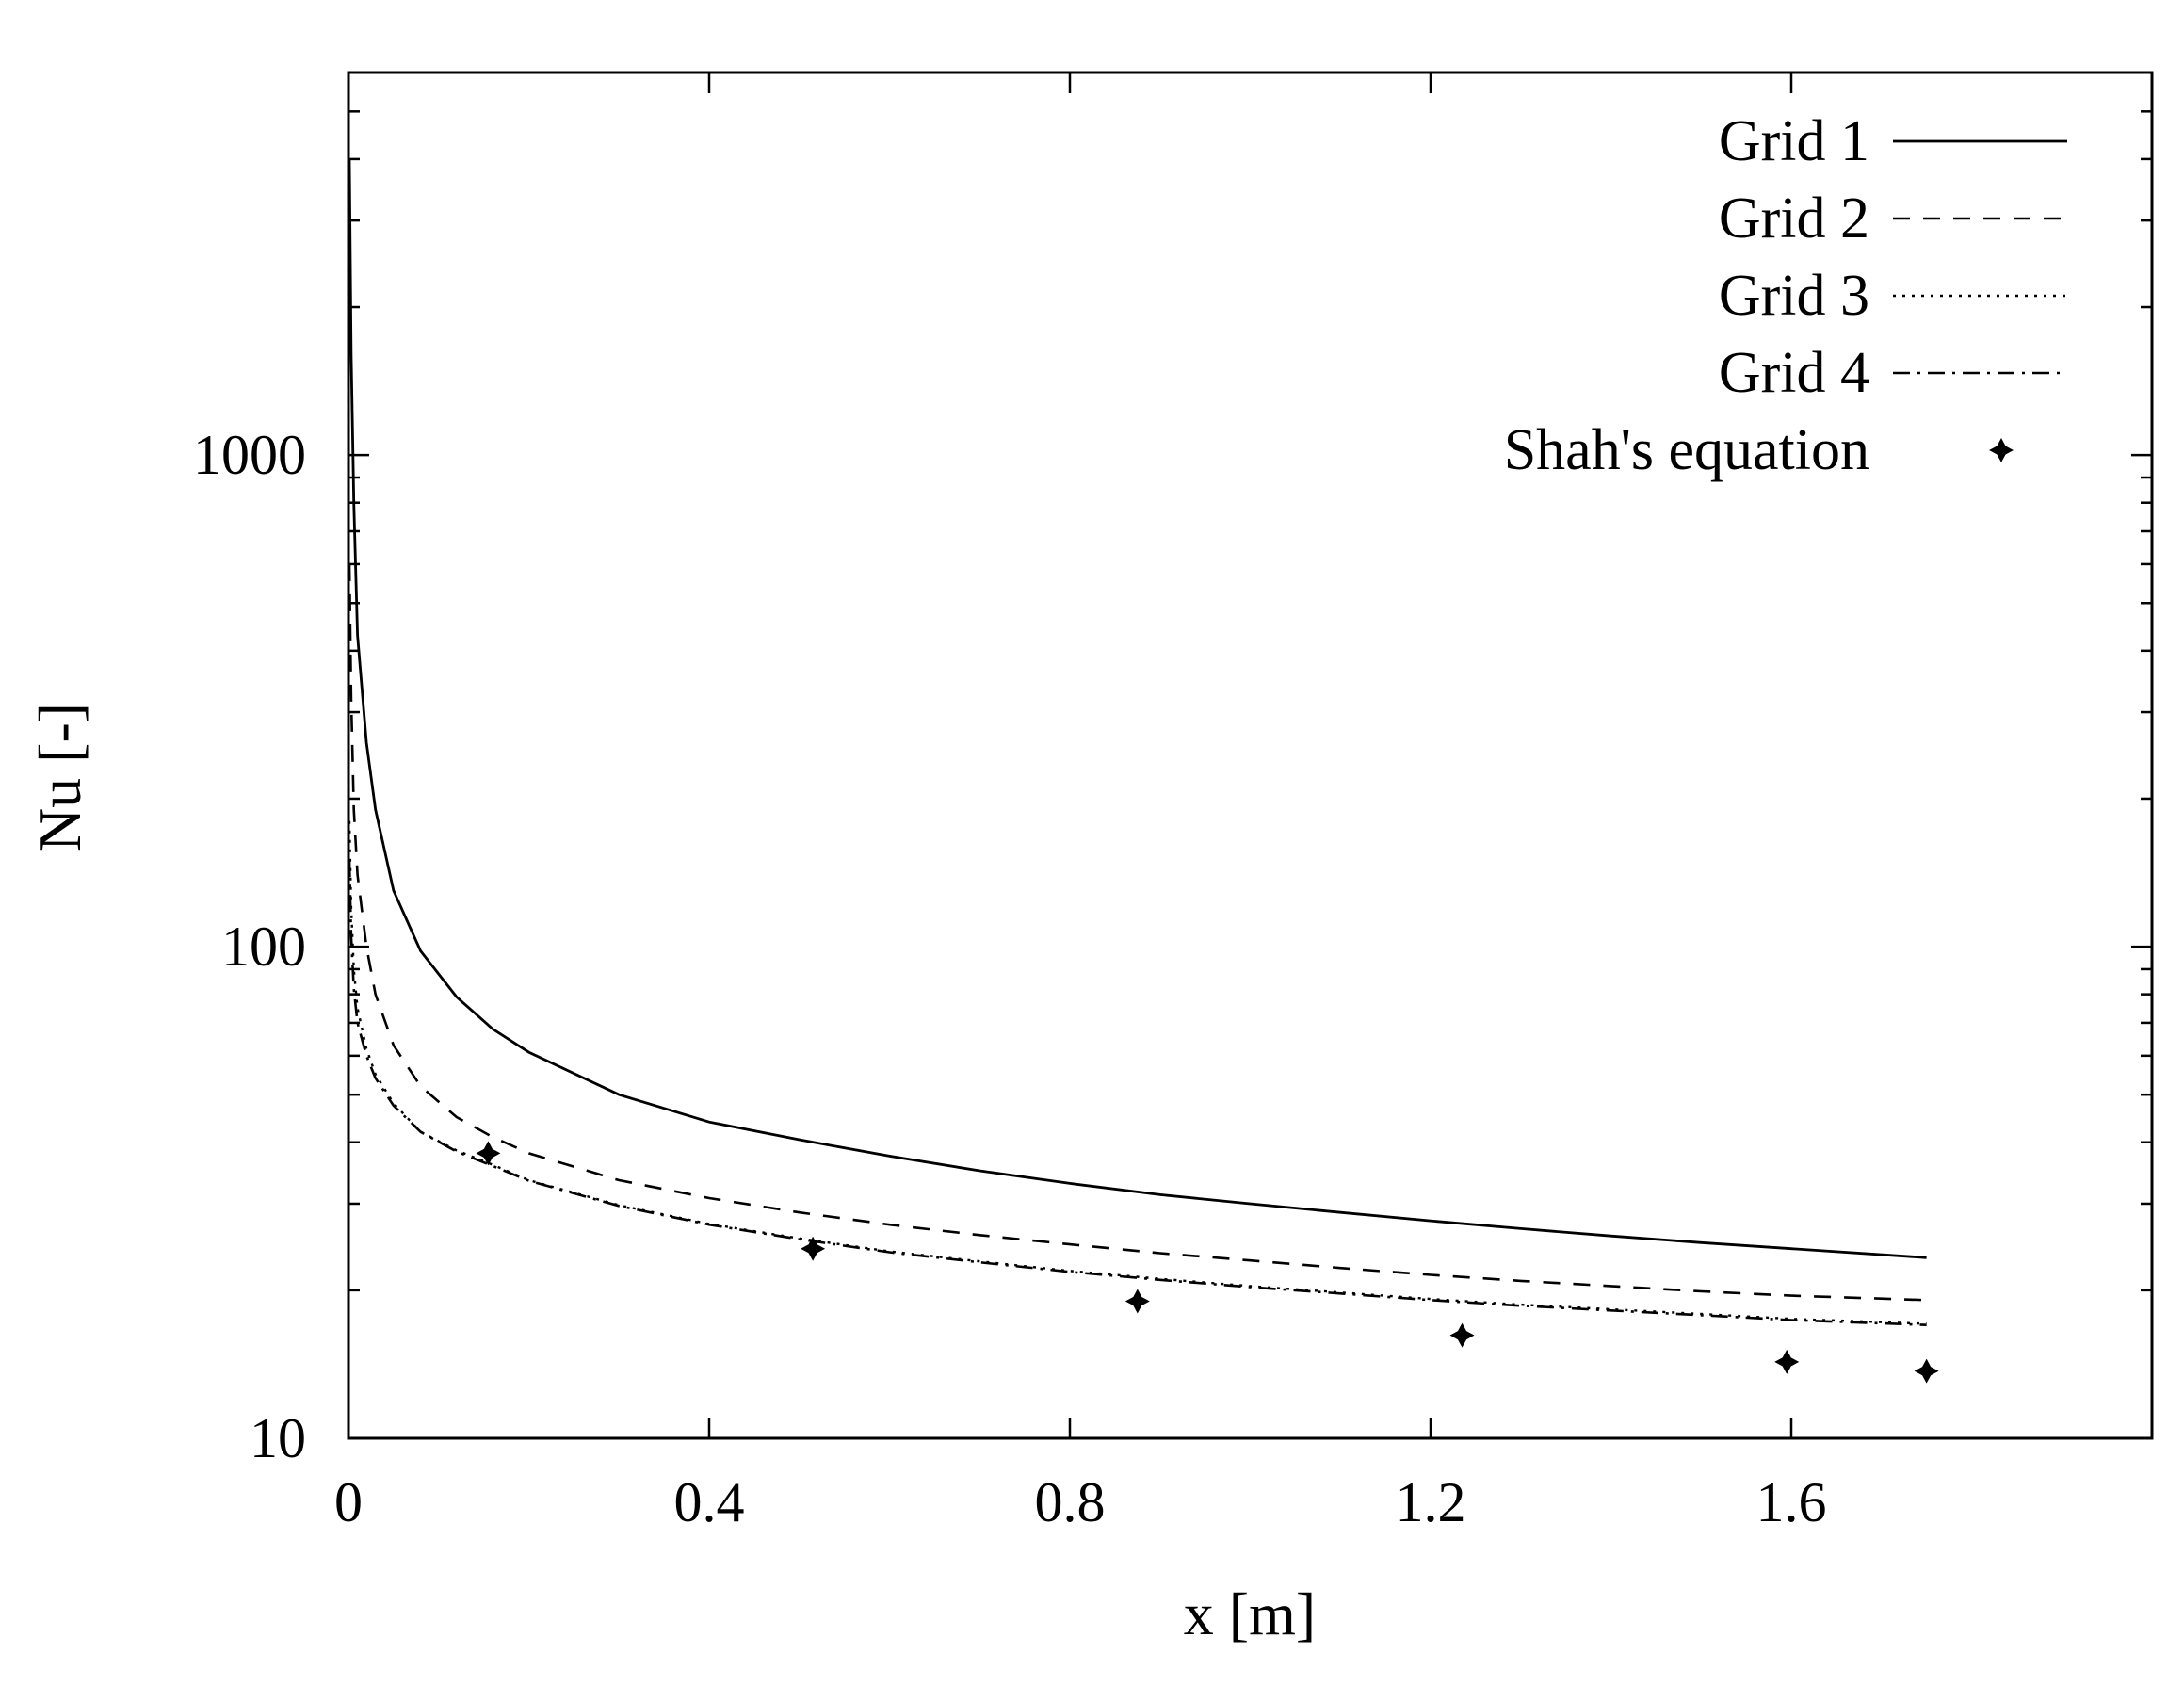 The height and width of the screenshot is (1686, 2184). I want to click on legend-item: Grid 3, so click(1893, 296).